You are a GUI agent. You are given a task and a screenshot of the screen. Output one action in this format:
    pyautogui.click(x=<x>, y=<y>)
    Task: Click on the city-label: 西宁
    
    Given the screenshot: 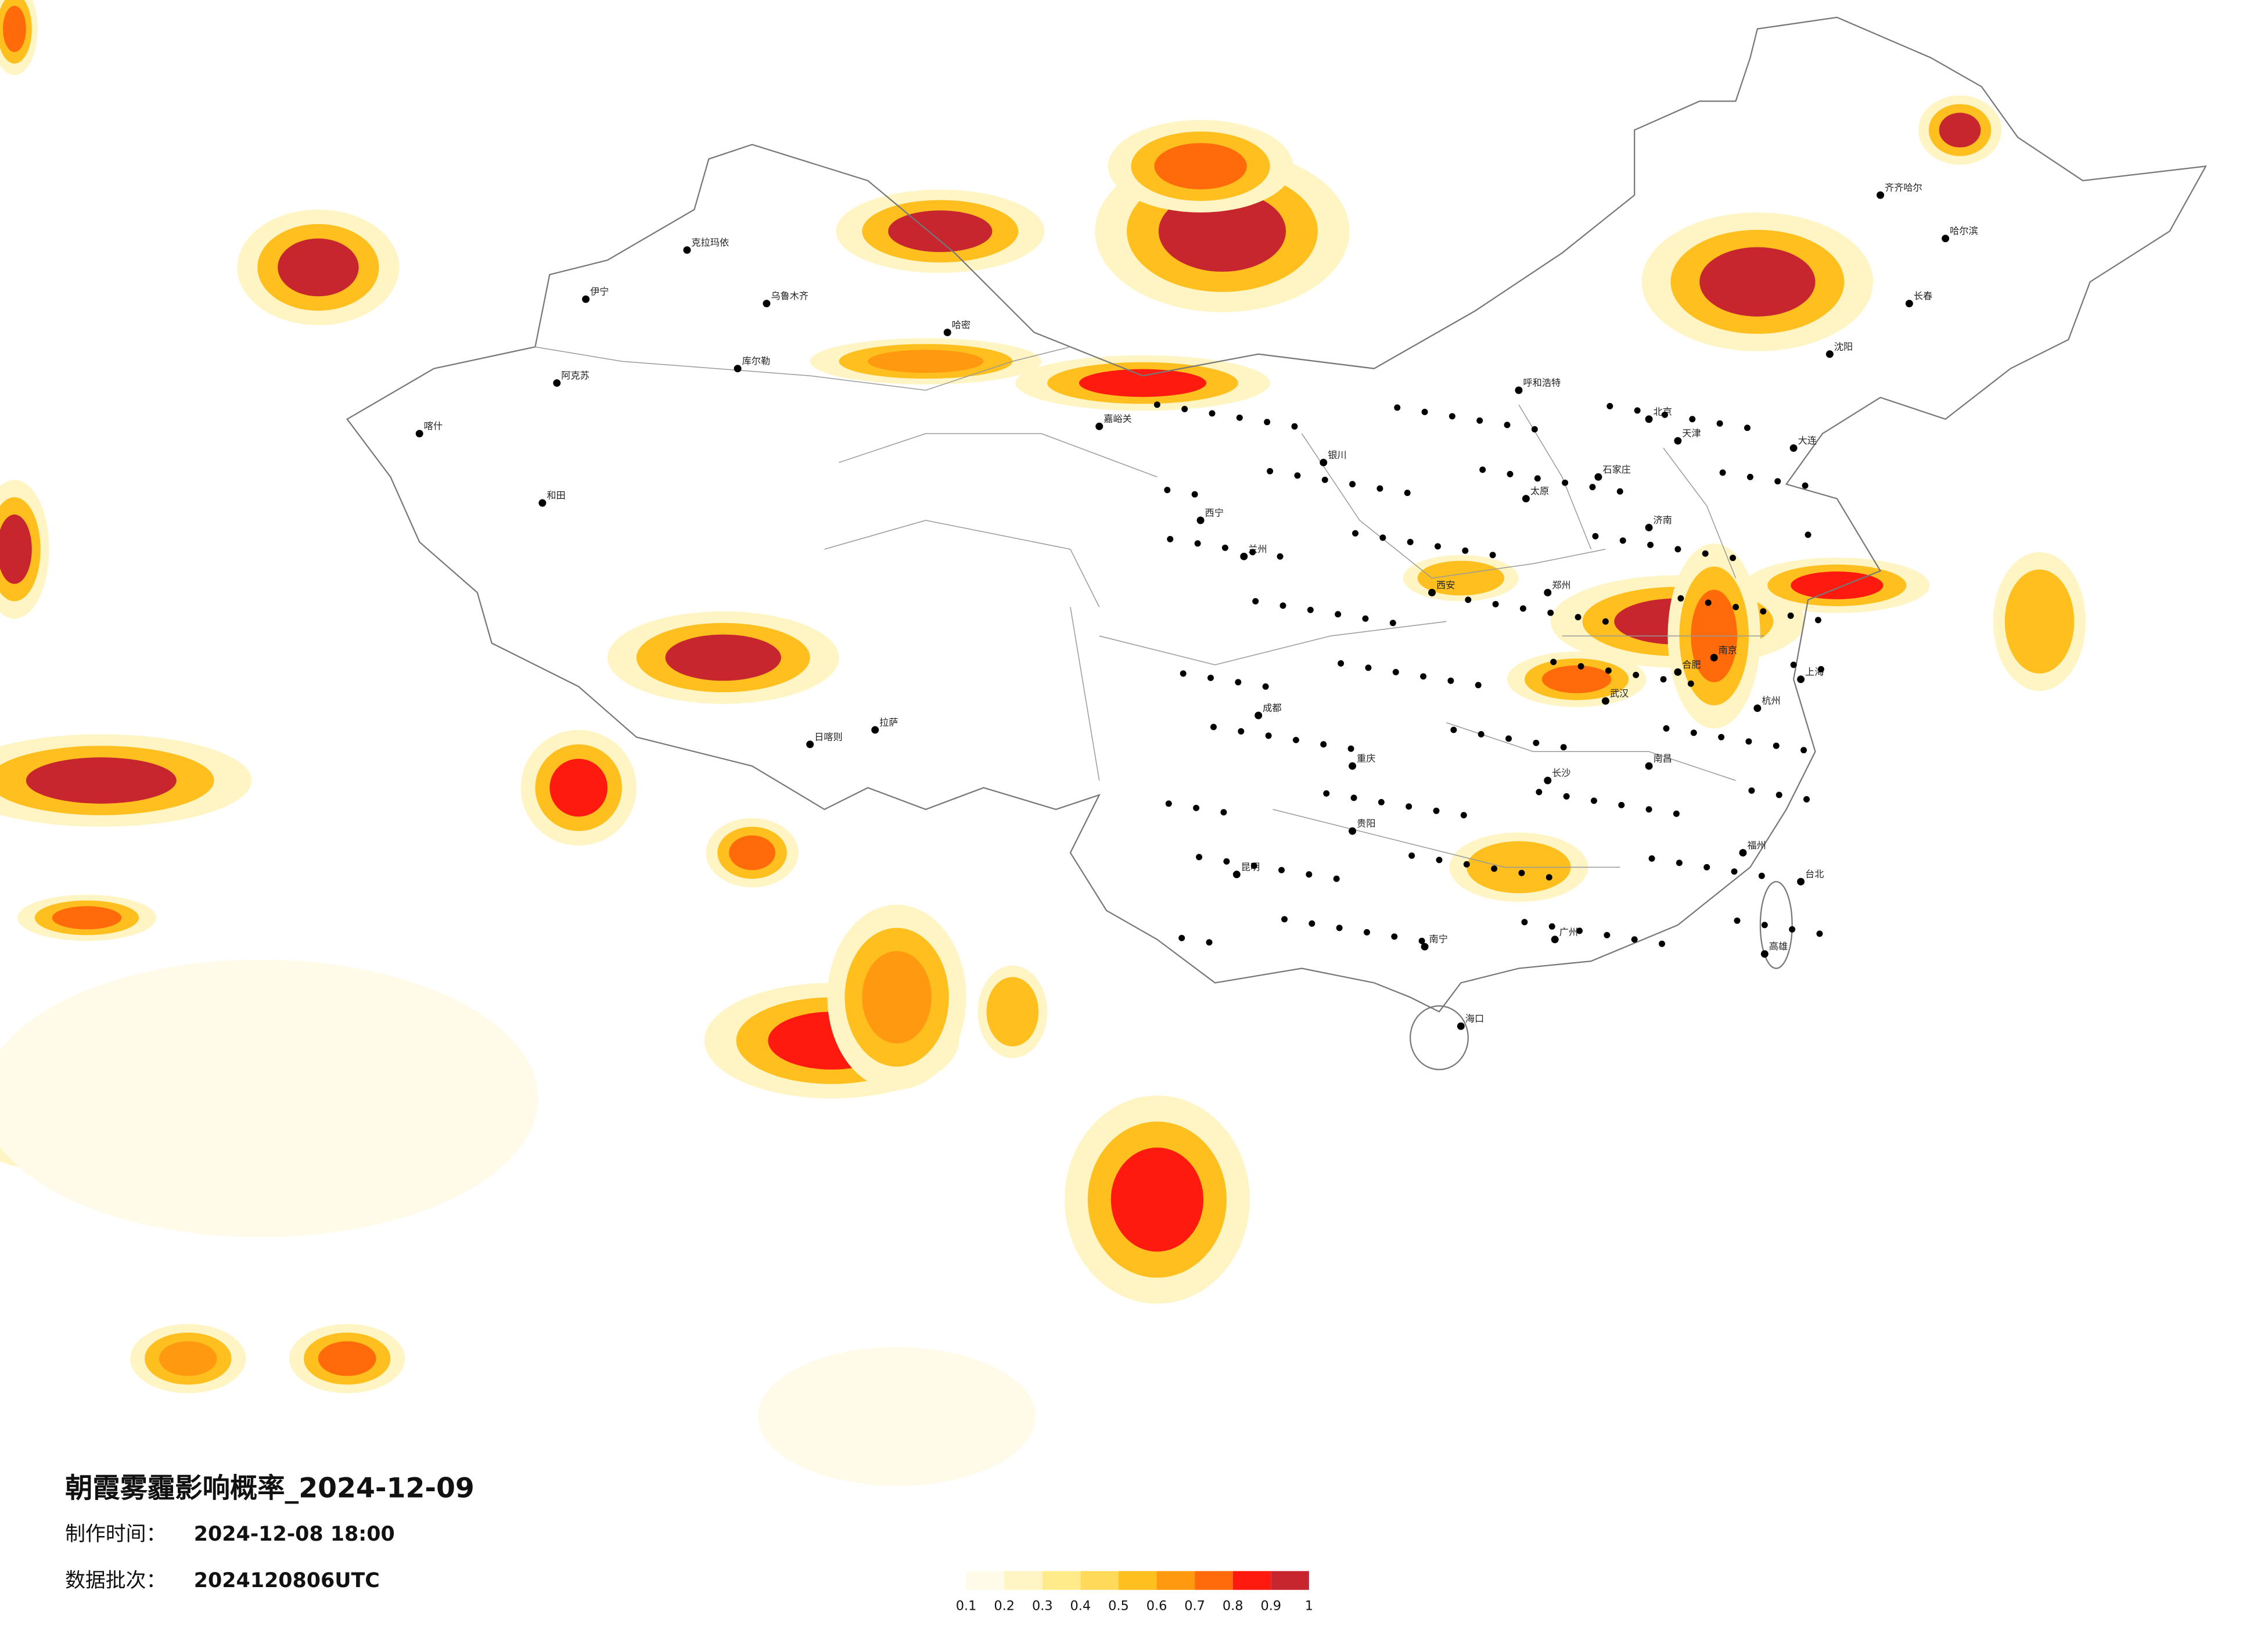 What is the action you would take?
    pyautogui.click(x=1214, y=513)
    